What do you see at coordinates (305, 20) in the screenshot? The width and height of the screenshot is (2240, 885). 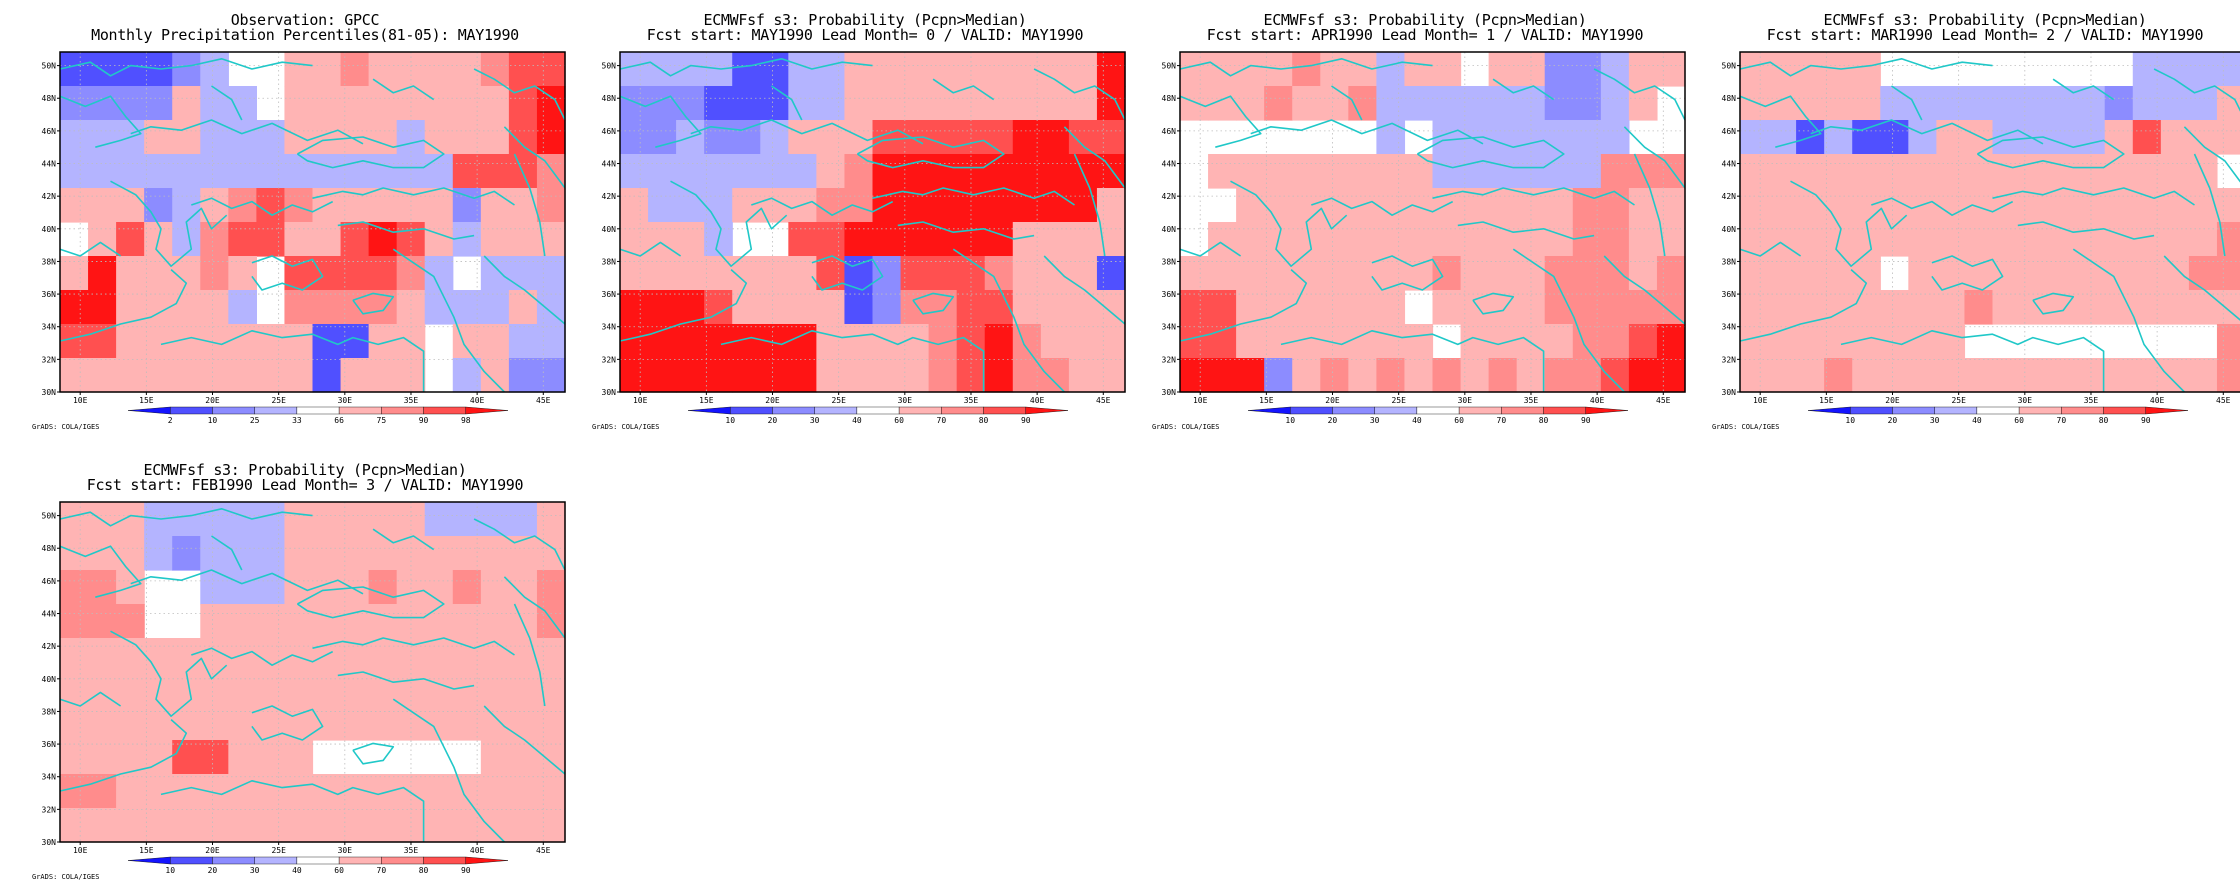 I see `panel-title: Observation: GPCC` at bounding box center [305, 20].